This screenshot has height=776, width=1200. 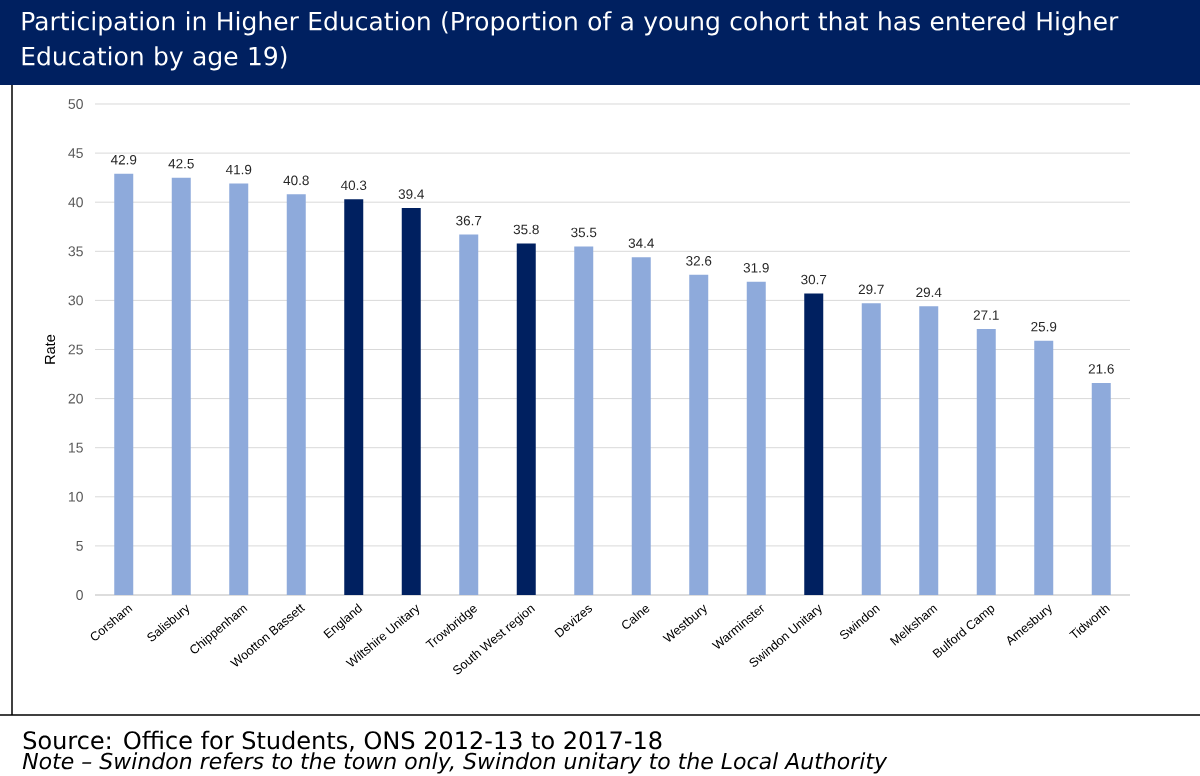 What do you see at coordinates (641, 243) in the screenshot?
I see `data-label: 34.4` at bounding box center [641, 243].